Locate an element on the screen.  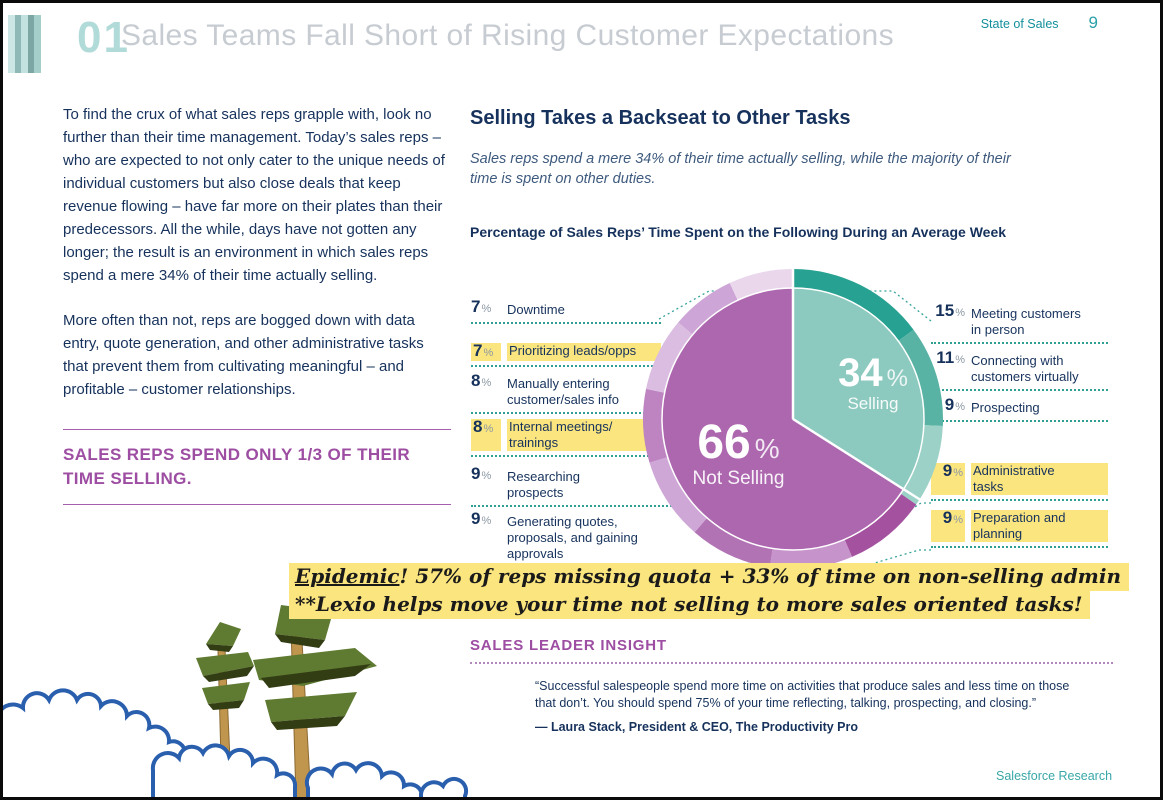
chart-label-row: 8% Manually entering customer/sales info is located at coordinates (566, 392).